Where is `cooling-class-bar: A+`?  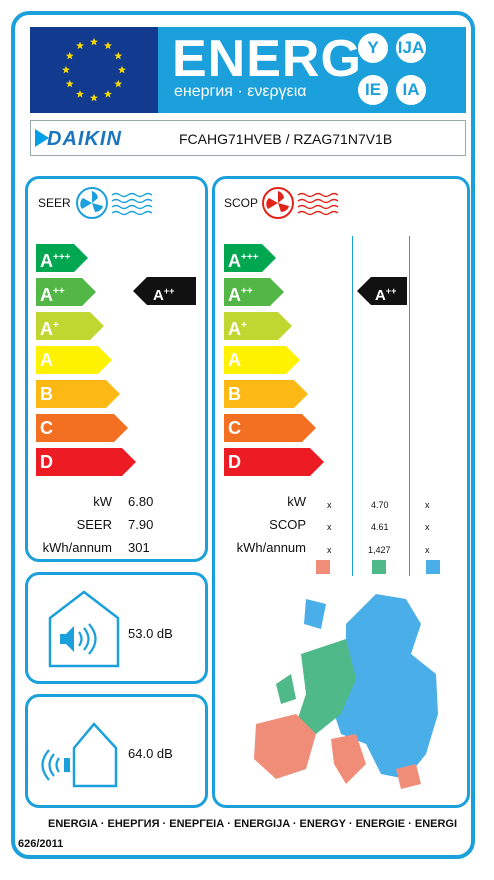
cooling-class-bar: A+ is located at coordinates (70, 326).